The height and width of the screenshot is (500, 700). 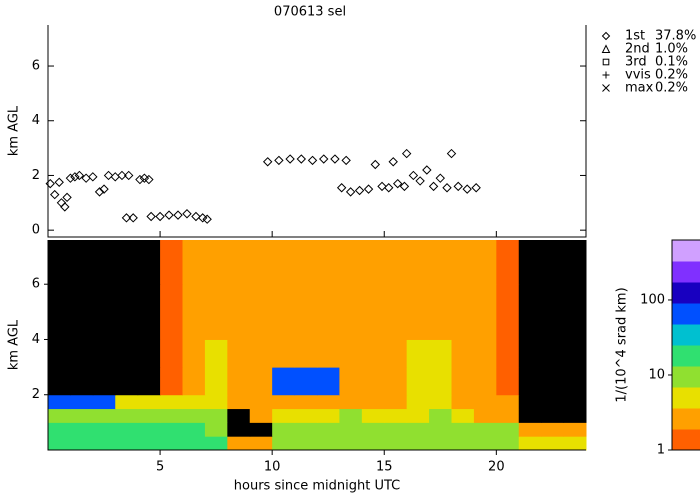 I want to click on y-axis-label: km AGL, so click(x=14, y=344).